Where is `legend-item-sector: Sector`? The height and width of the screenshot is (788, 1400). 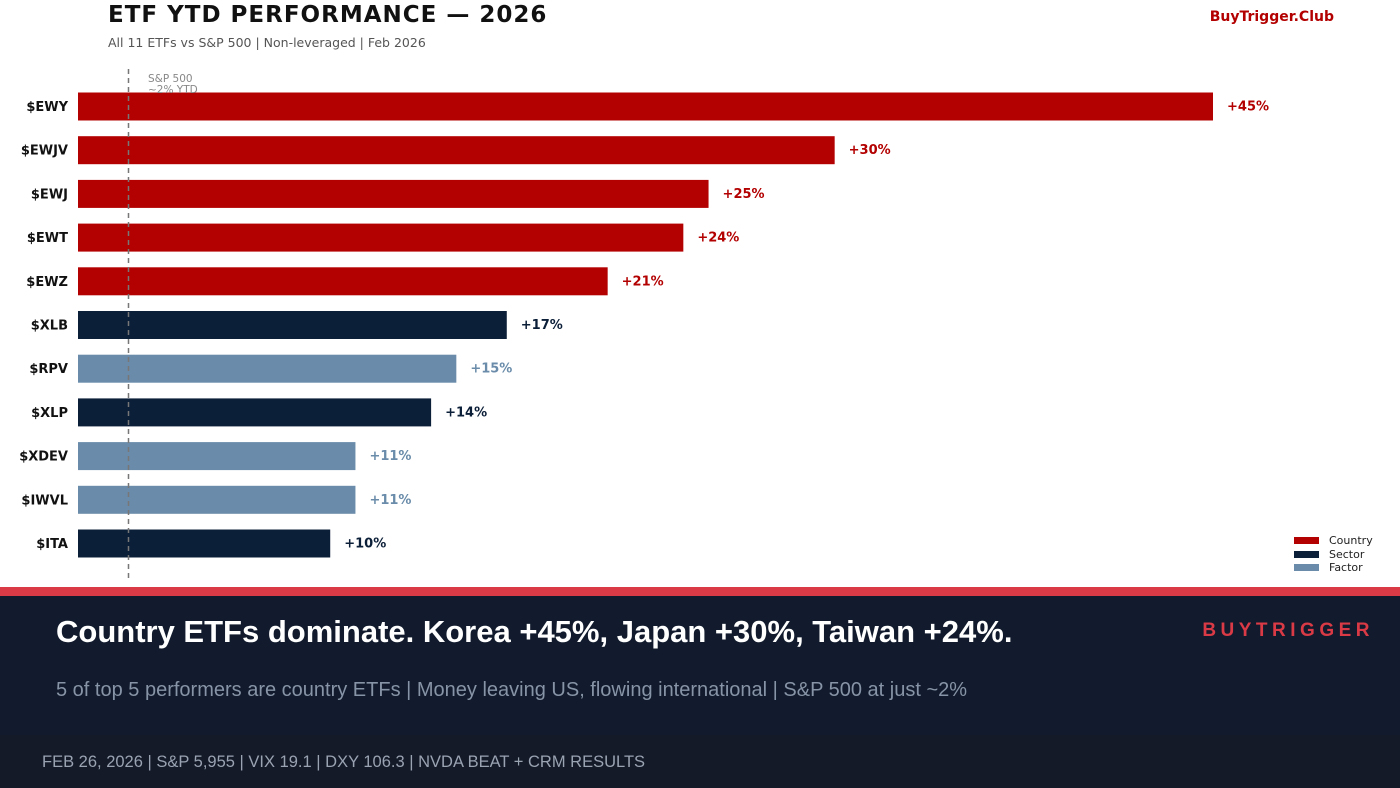
legend-item-sector: Sector is located at coordinates (1333, 555).